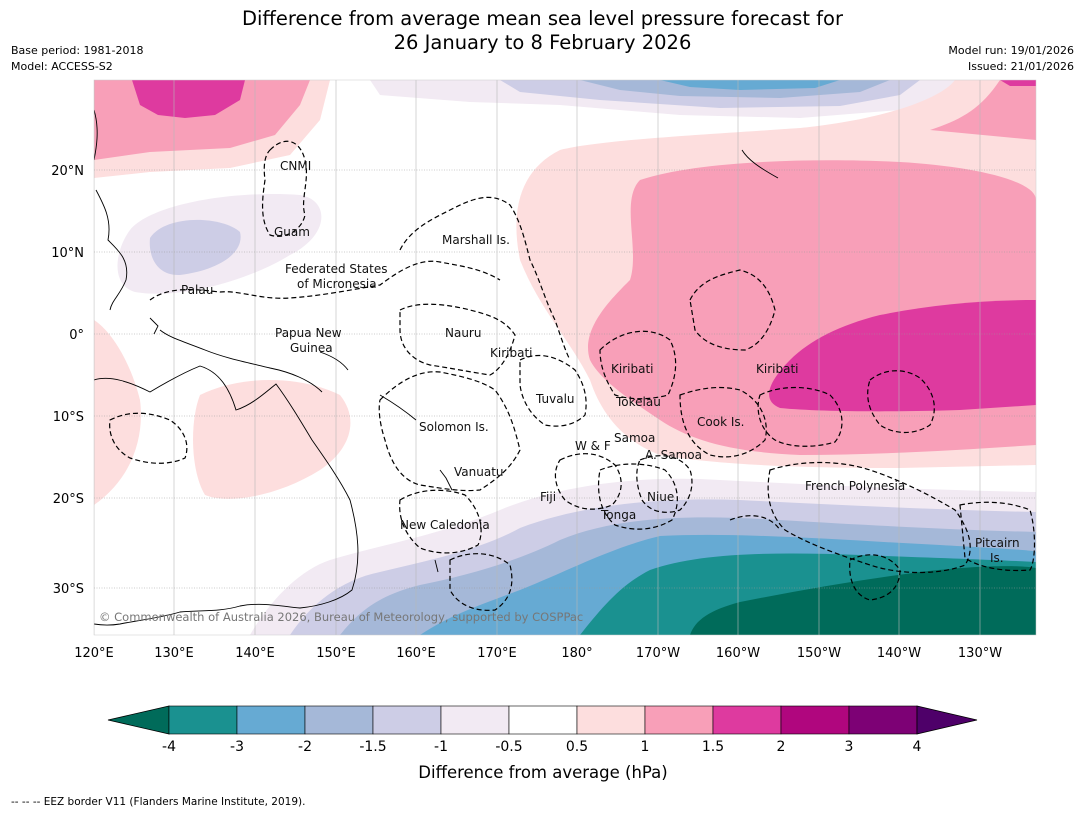 This screenshot has height=816, width=1085. What do you see at coordinates (917, 747) in the screenshot?
I see `colorbar-tick-label: 4` at bounding box center [917, 747].